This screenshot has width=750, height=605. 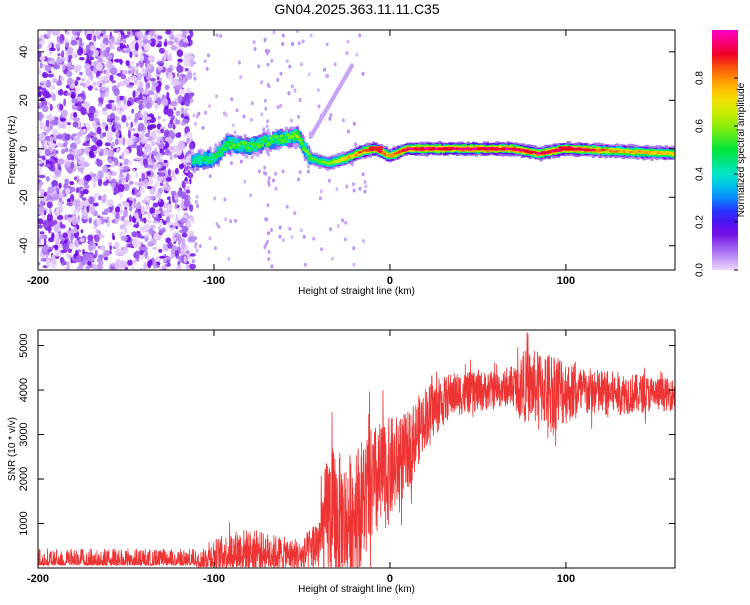 What do you see at coordinates (24, 100) in the screenshot?
I see `spectrogram-y-tick-label: 20` at bounding box center [24, 100].